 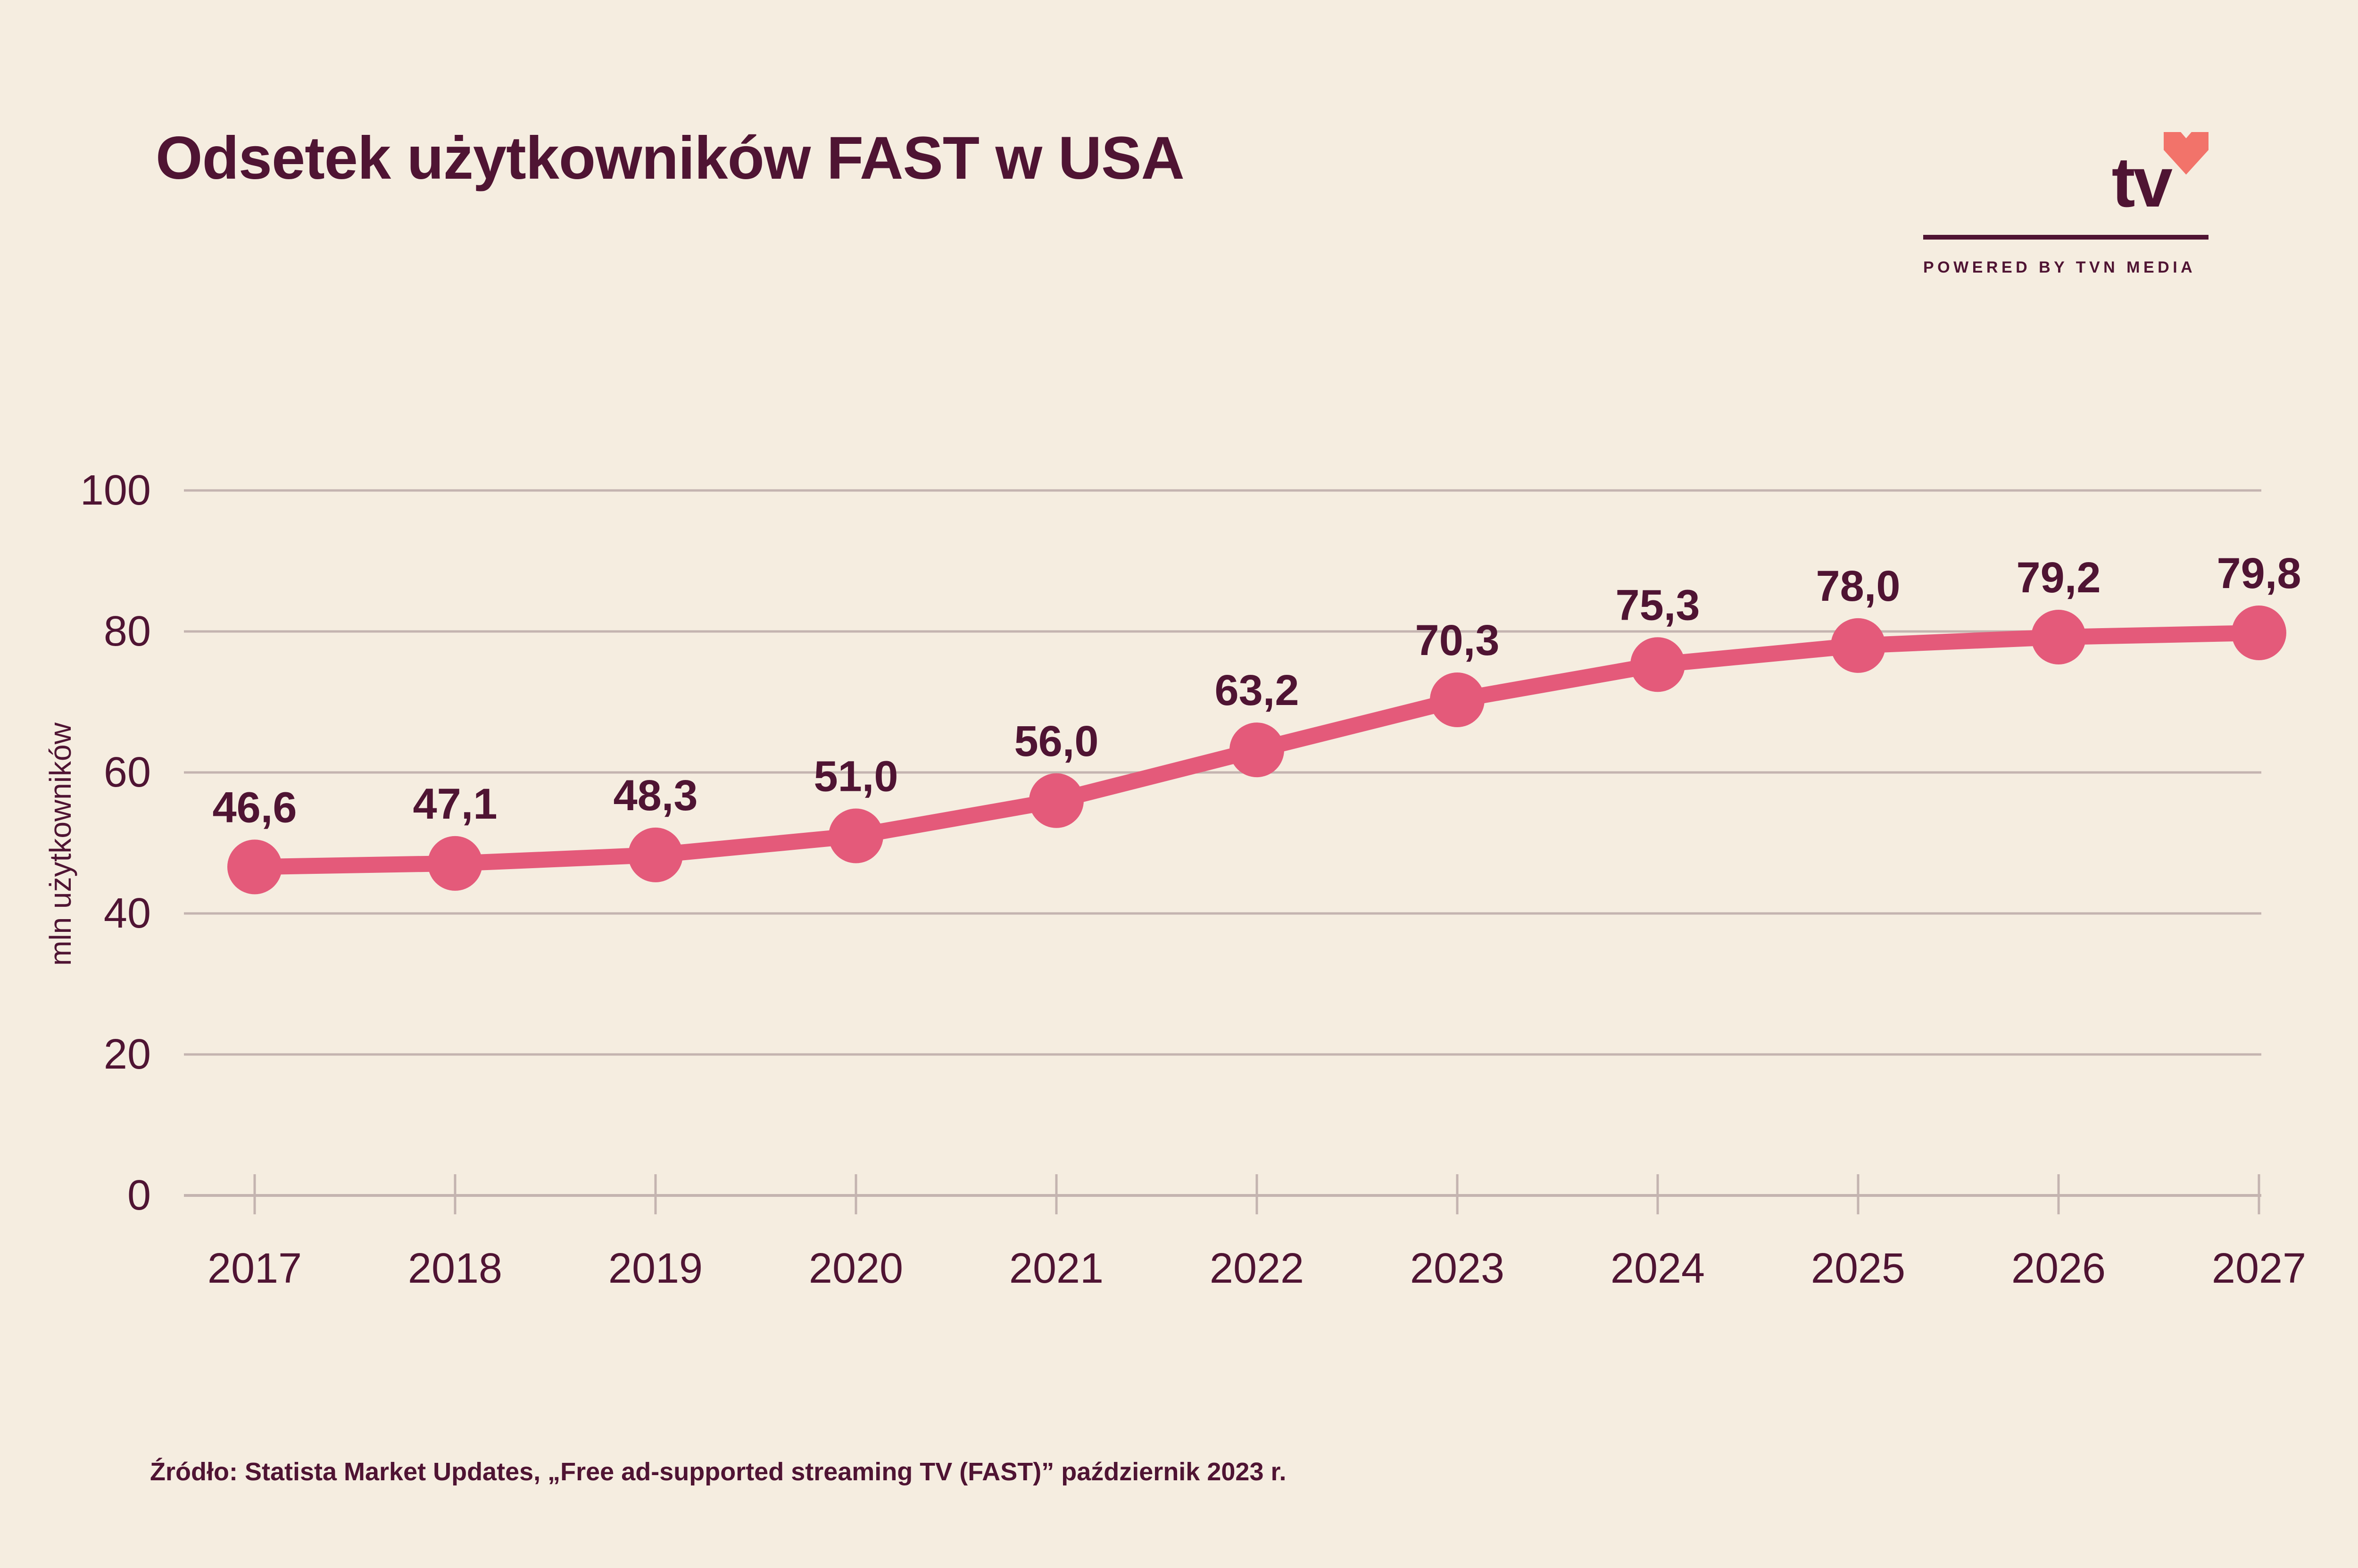 What do you see at coordinates (455, 1269) in the screenshot?
I see `x-tick-label: 2018` at bounding box center [455, 1269].